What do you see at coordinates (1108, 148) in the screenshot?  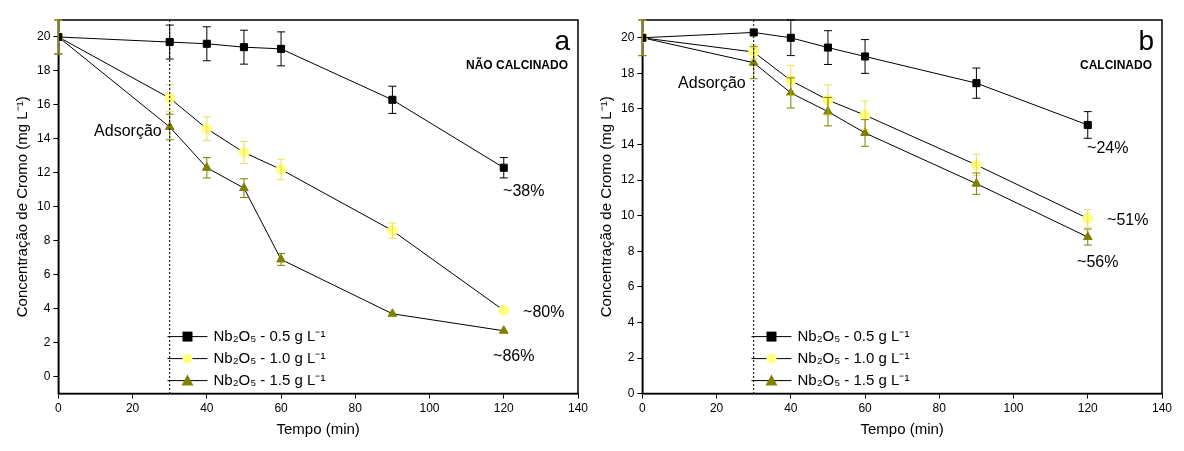 I see `annotation: ~24%` at bounding box center [1108, 148].